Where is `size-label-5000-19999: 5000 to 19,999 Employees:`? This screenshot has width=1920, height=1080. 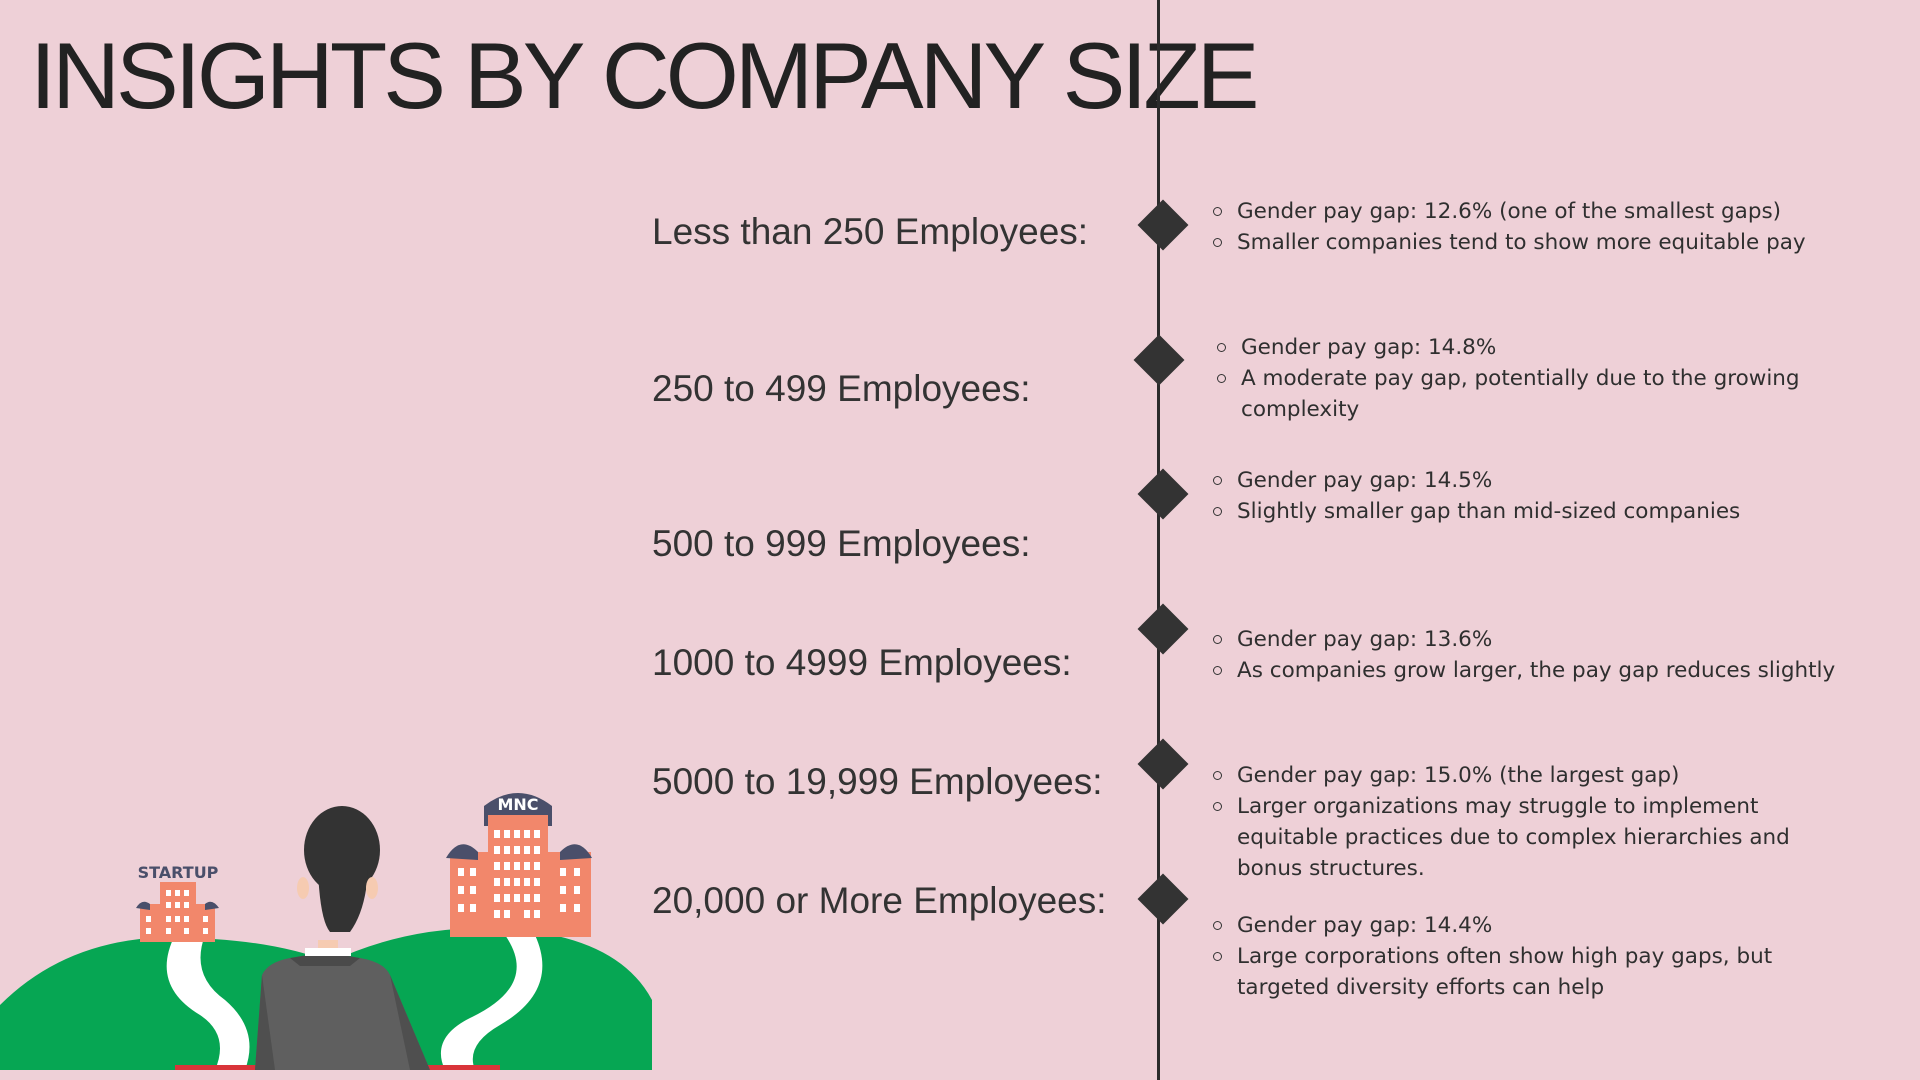 size-label-5000-19999: 5000 to 19,999 Employees: is located at coordinates (877, 781).